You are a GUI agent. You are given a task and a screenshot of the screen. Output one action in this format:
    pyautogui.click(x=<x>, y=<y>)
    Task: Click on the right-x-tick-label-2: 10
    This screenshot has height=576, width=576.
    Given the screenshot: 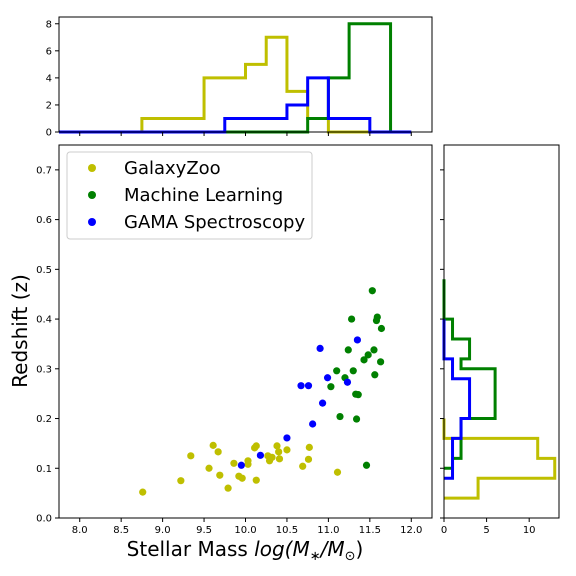 What is the action you would take?
    pyautogui.click(x=529, y=530)
    